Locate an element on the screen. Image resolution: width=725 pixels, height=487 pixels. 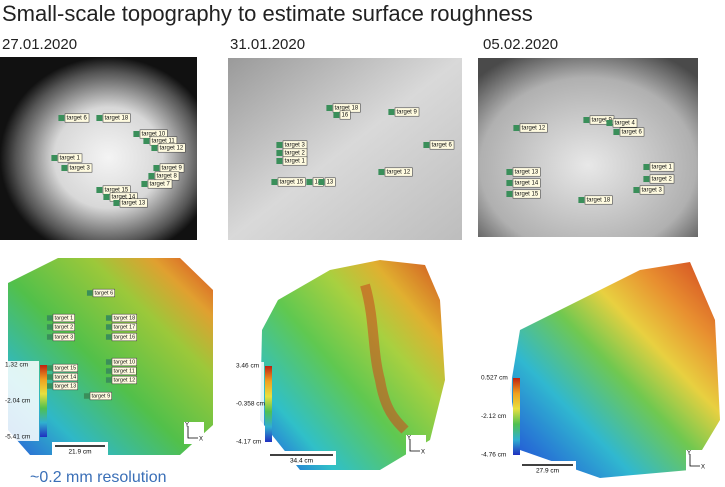
axes-bg is located at coordinates (416, 446).